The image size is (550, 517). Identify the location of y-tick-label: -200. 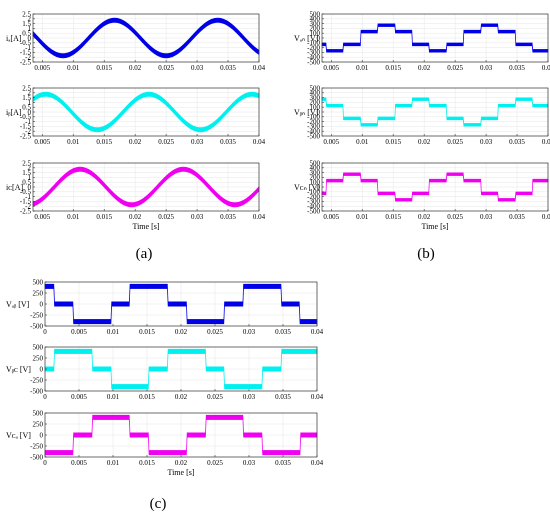
(313, 48).